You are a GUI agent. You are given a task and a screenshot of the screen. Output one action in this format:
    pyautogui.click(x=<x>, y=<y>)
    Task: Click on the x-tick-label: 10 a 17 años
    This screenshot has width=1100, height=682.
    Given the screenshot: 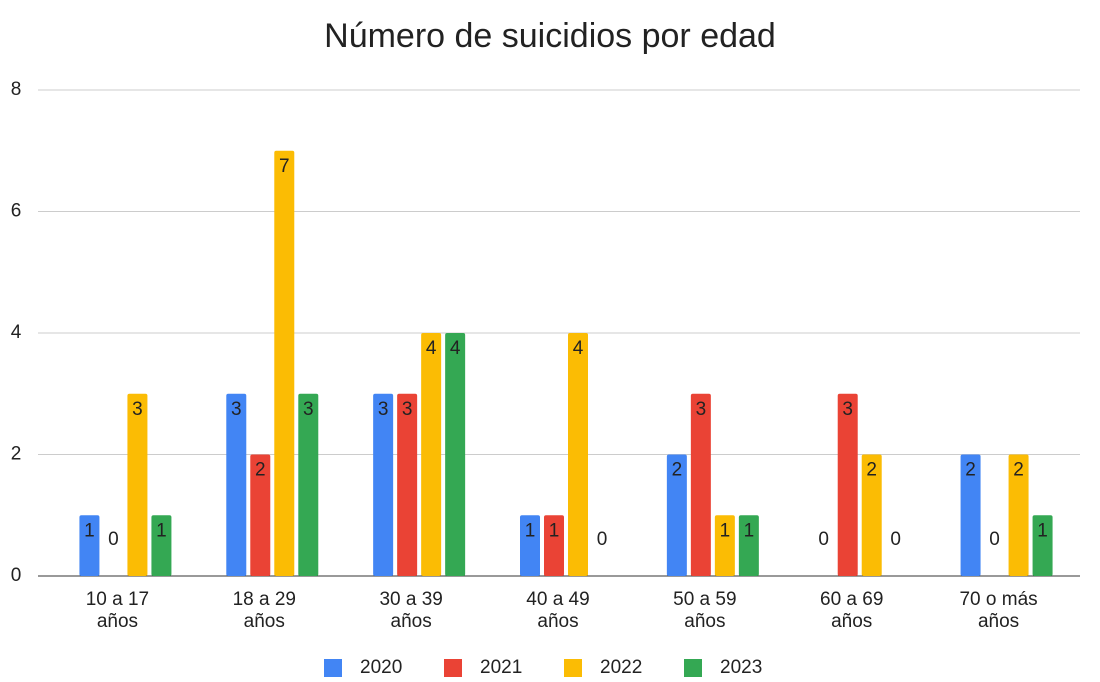 What is the action you would take?
    pyautogui.click(x=117, y=610)
    